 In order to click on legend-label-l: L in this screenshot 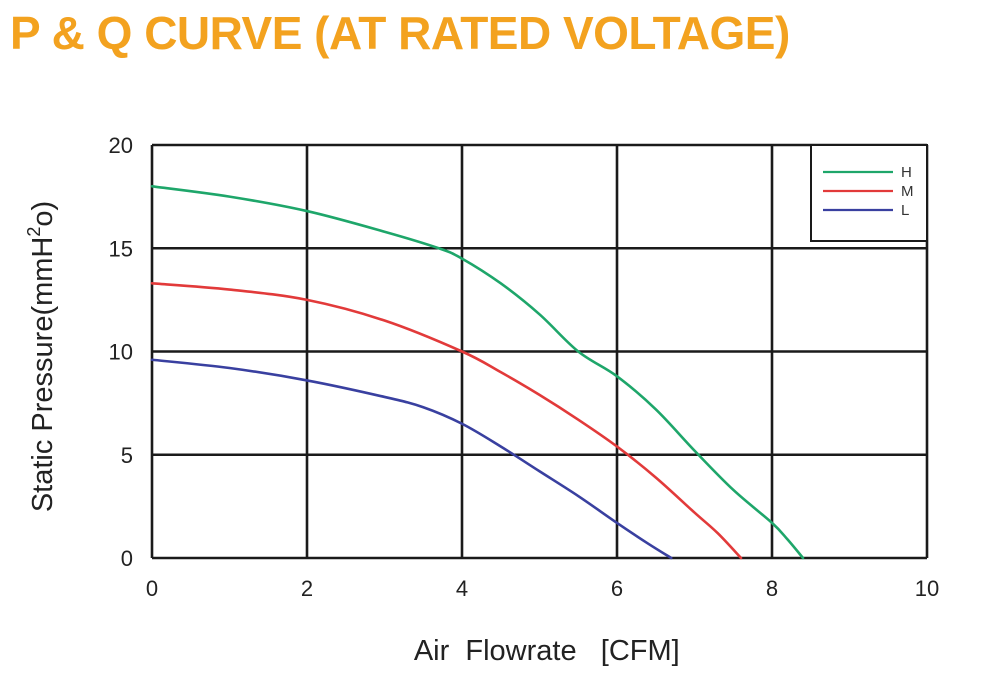, I will do `click(905, 210)`.